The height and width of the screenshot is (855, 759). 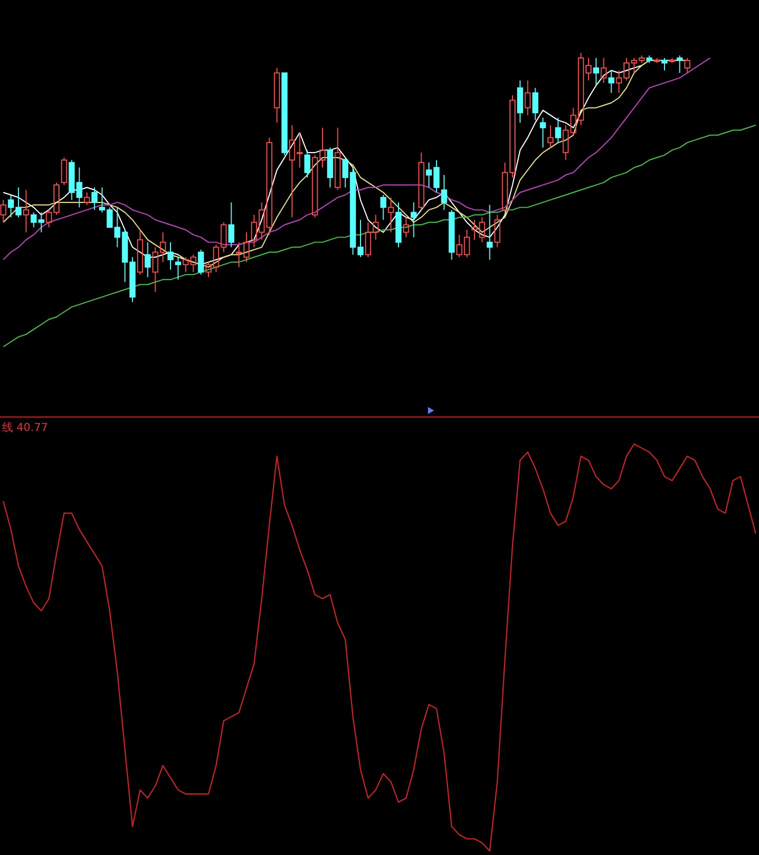 What do you see at coordinates (25, 427) in the screenshot?
I see `text: 线 40.77` at bounding box center [25, 427].